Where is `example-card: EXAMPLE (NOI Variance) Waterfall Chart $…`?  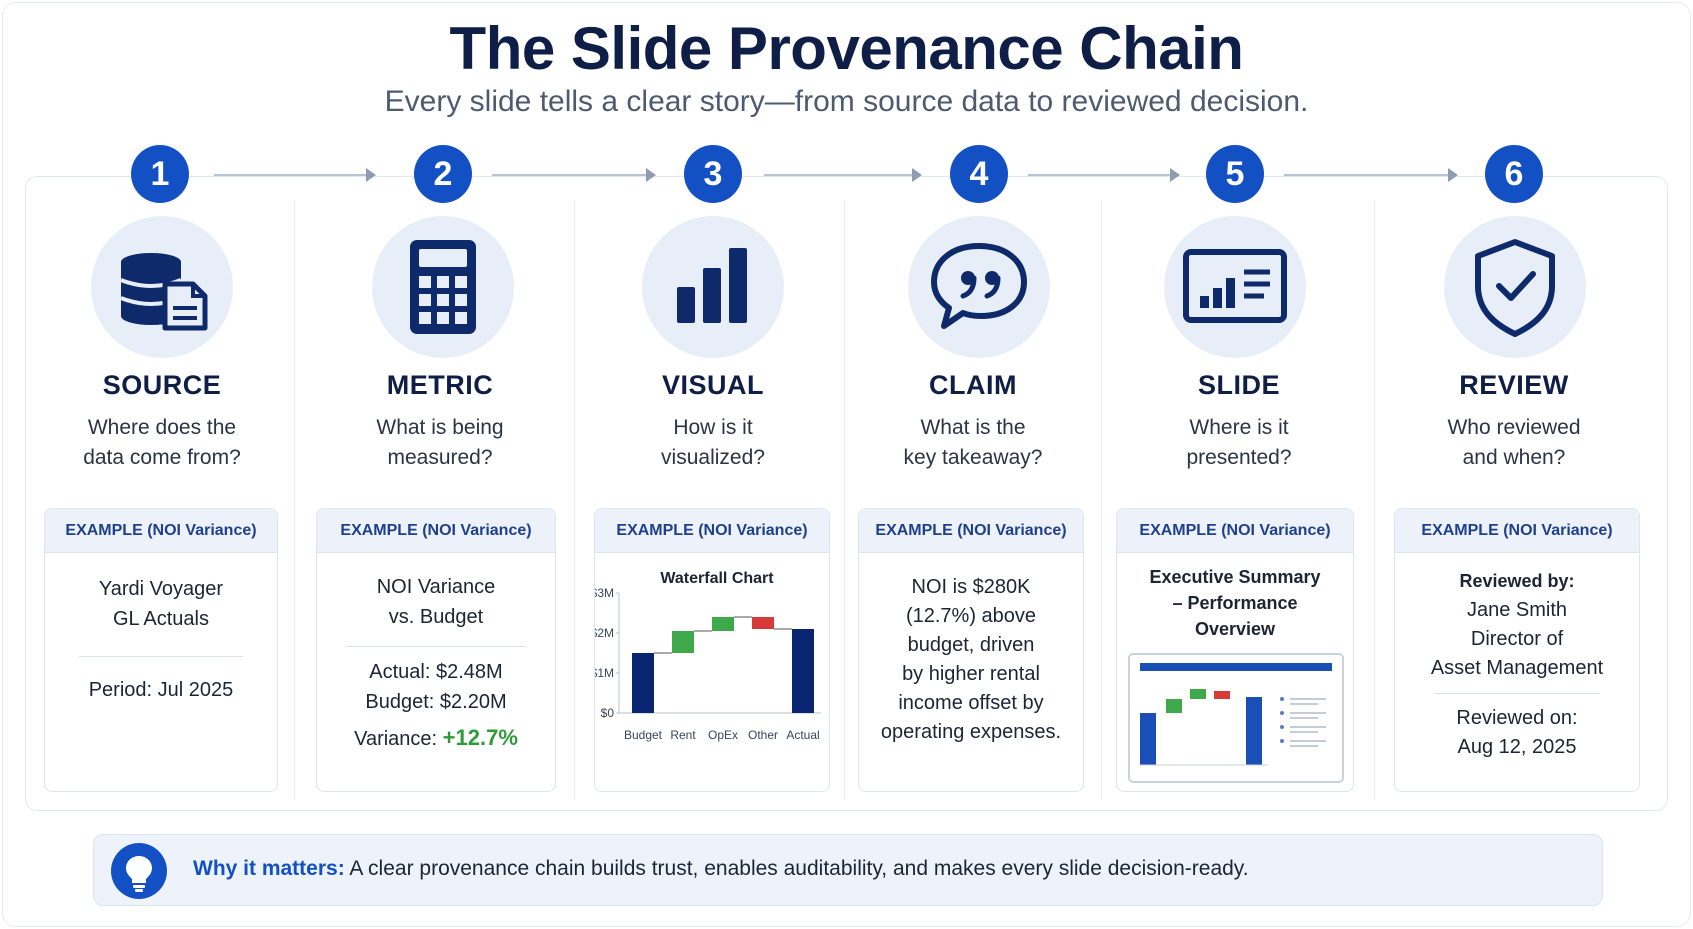 example-card: EXAMPLE (NOI Variance) Waterfall Chart $… is located at coordinates (712, 650).